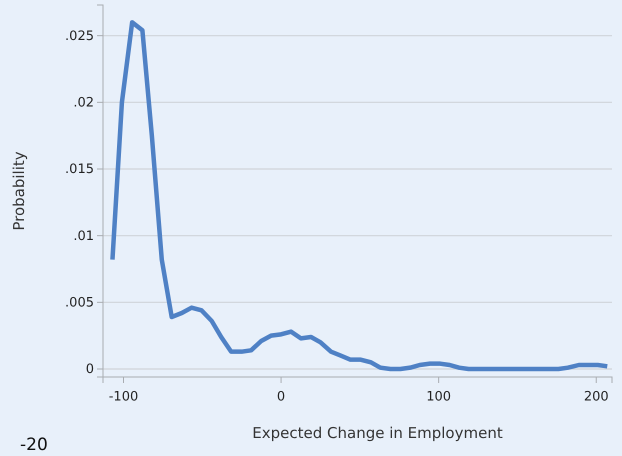  Describe the element at coordinates (83, 102) in the screenshot. I see `y-tick-label: .02` at that location.